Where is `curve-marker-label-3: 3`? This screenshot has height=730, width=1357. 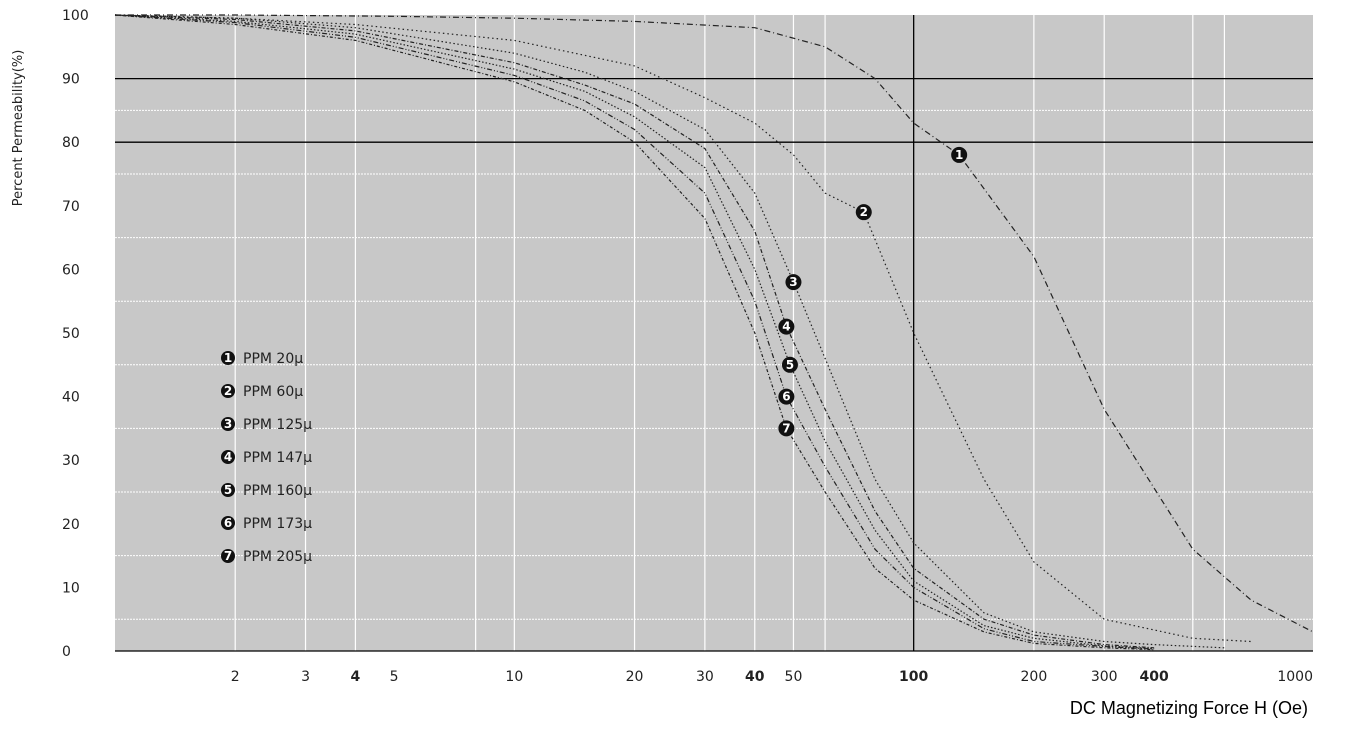
curve-marker-label-3: 3 is located at coordinates (793, 282).